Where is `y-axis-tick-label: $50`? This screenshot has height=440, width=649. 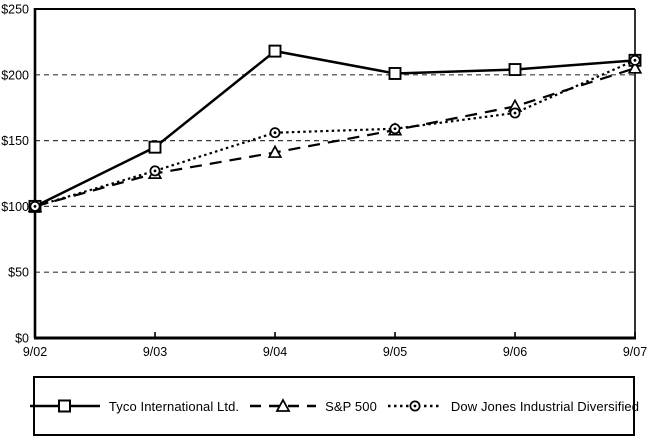
y-axis-tick-label: $50 is located at coordinates (18, 273).